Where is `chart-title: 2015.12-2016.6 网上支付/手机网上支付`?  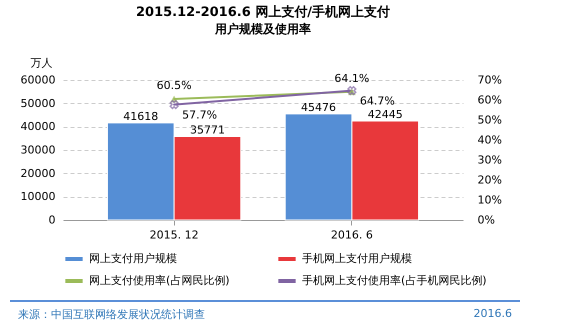 chart-title: 2015.12-2016.6 网上支付/手机网上支付 is located at coordinates (263, 12).